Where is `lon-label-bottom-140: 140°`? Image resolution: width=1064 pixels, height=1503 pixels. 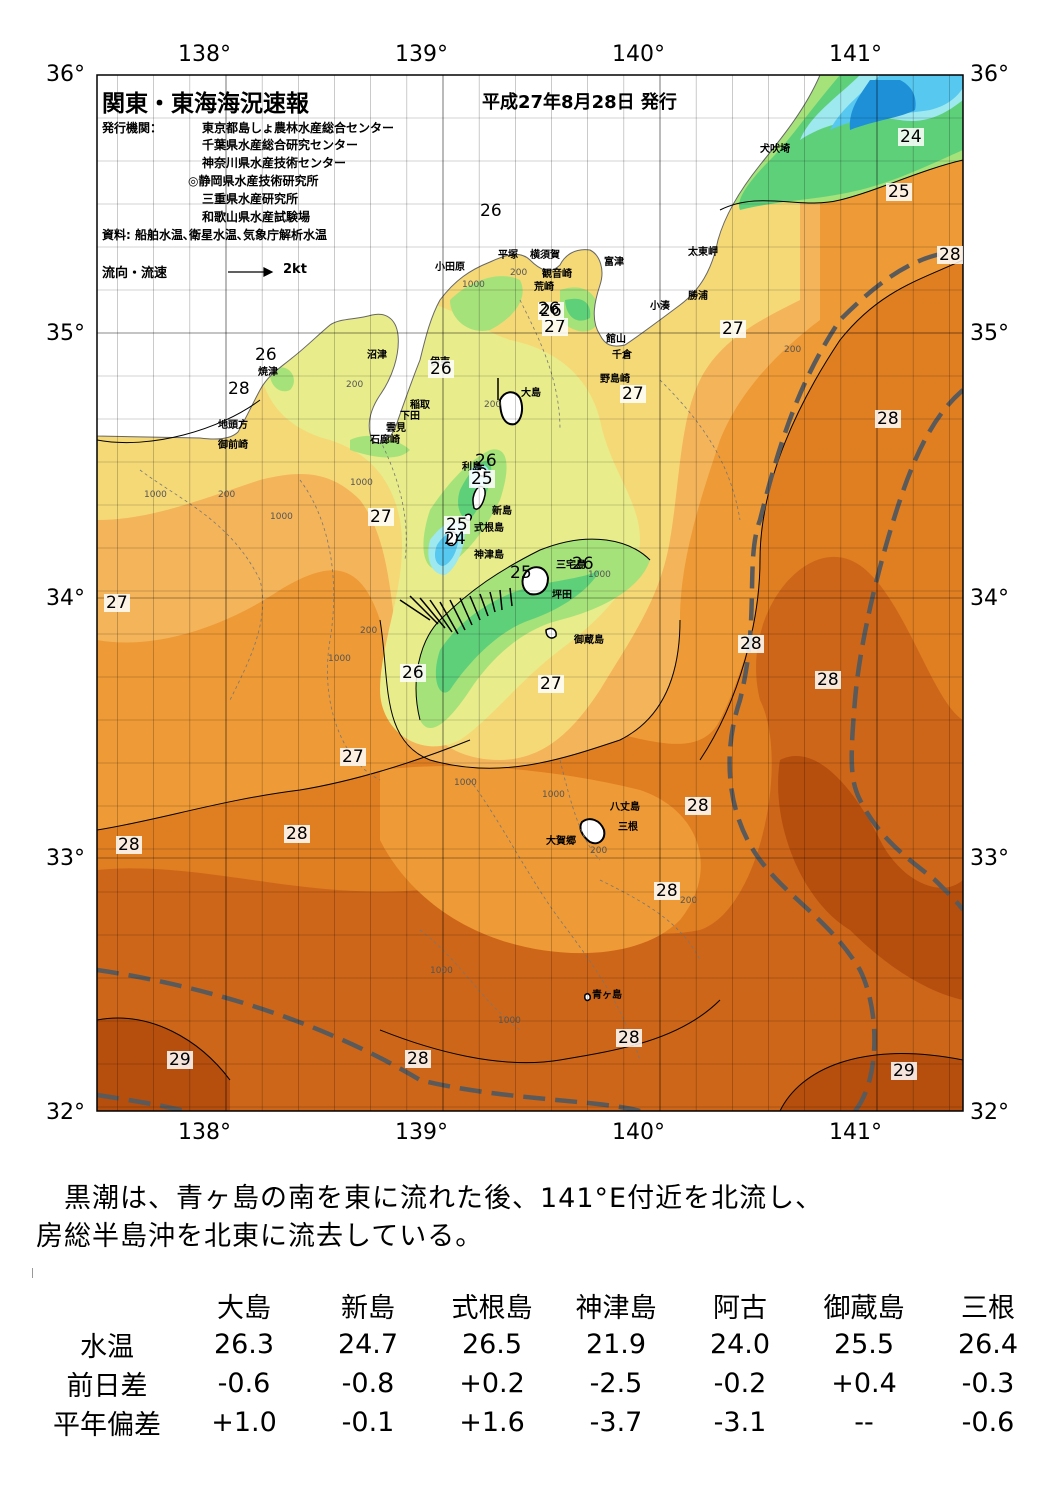 lon-label-bottom-140: 140° is located at coordinates (638, 1132).